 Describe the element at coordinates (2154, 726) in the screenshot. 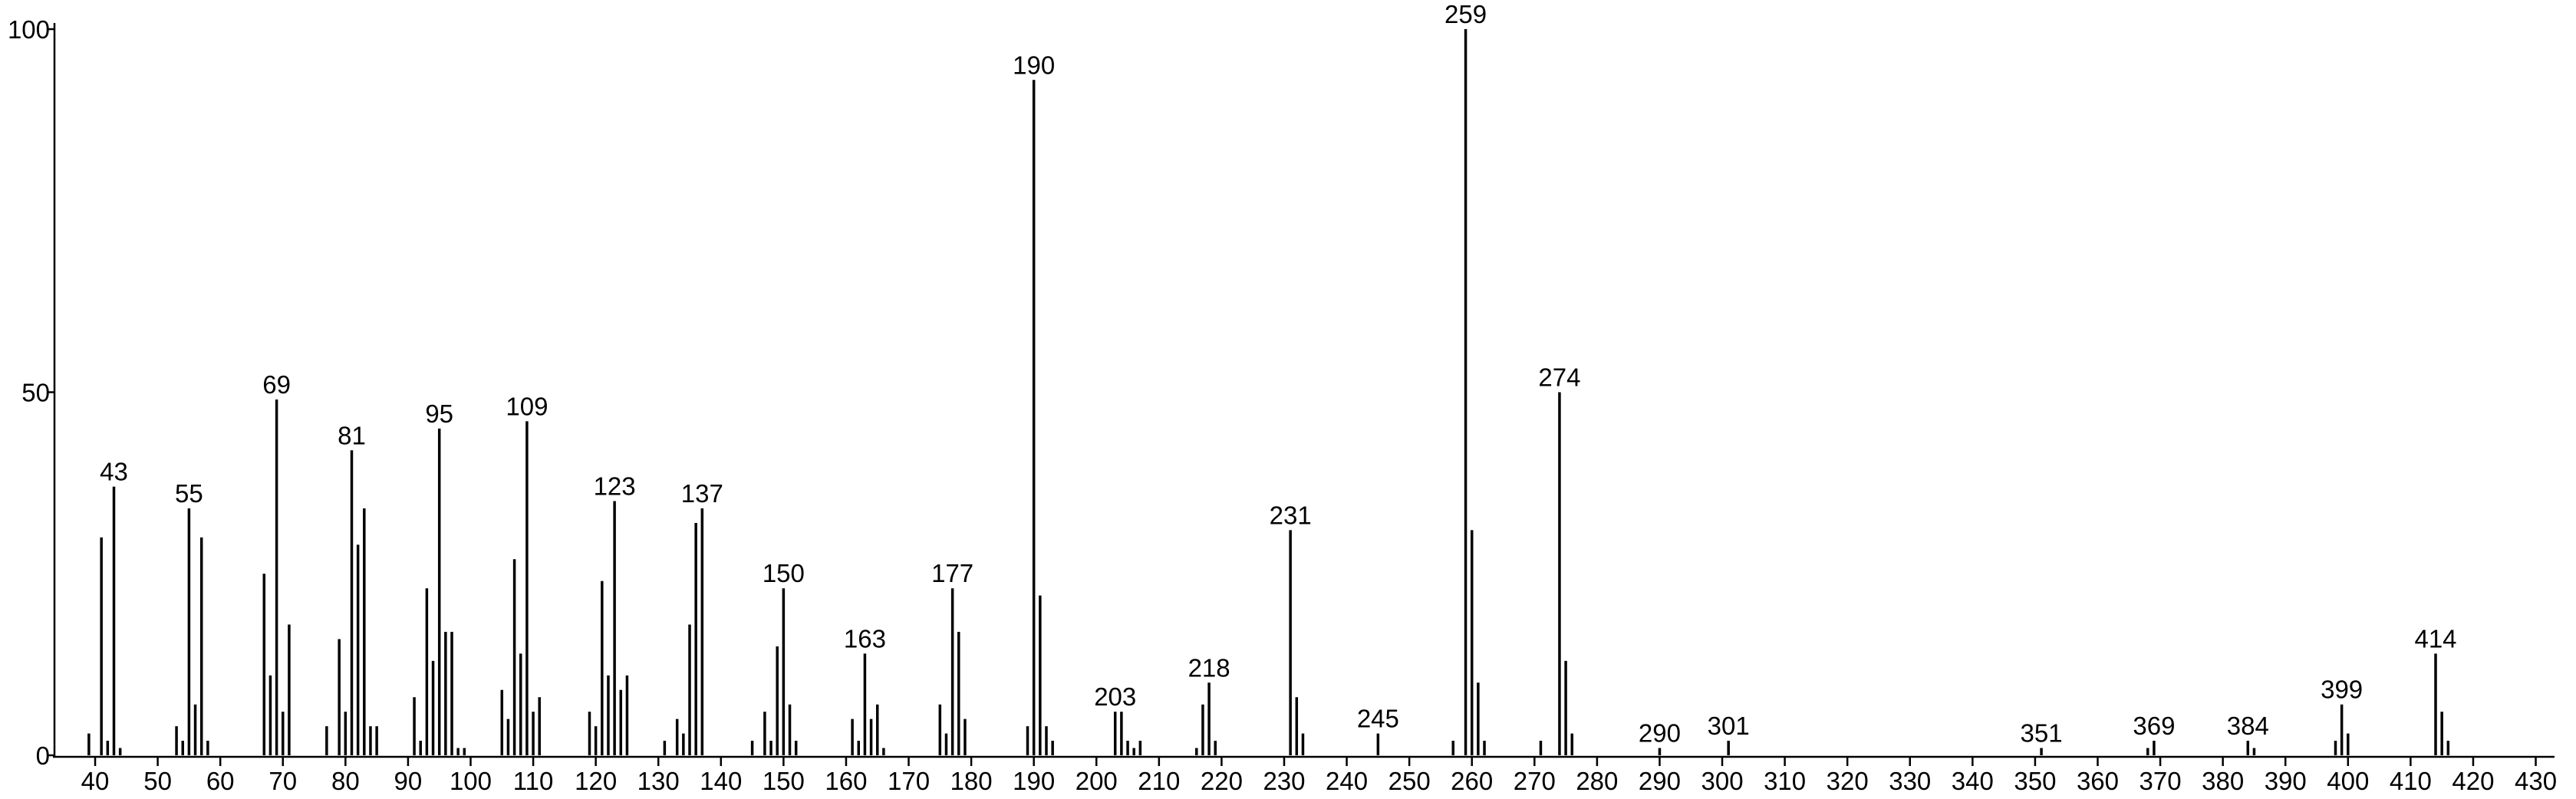

I see `peak-label: 369` at that location.